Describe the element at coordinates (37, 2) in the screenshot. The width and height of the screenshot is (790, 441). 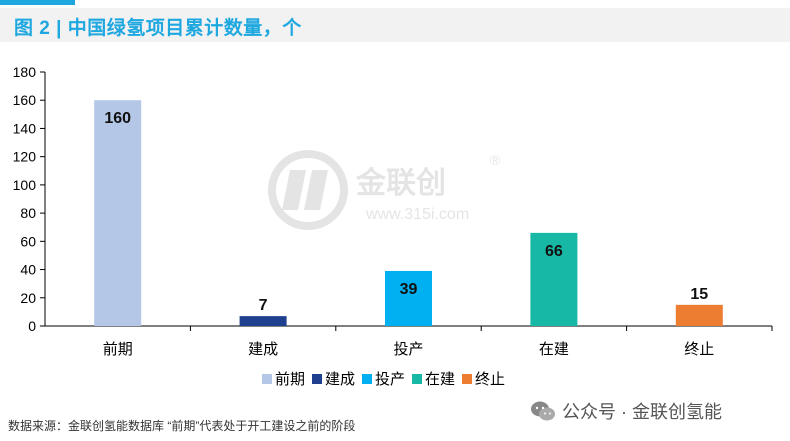
I see `top-accent-bar` at that location.